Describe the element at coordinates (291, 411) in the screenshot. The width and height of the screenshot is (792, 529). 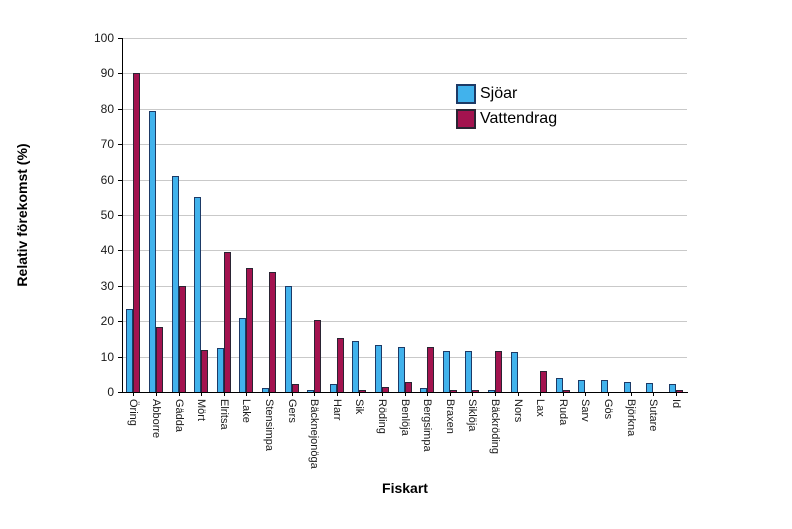
I see `x-category-label: Gers` at that location.